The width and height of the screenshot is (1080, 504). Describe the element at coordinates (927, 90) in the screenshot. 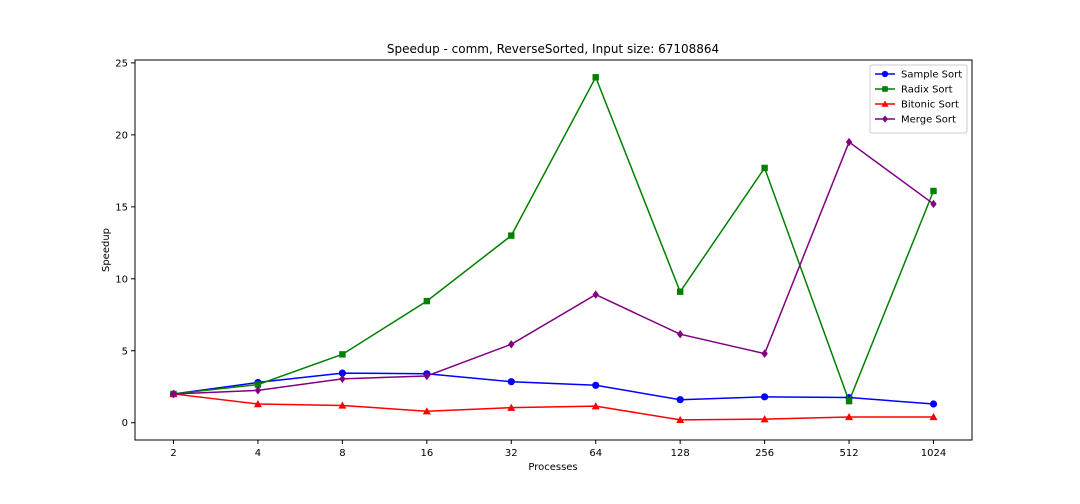

I see `legend-label: Radix Sort` at that location.